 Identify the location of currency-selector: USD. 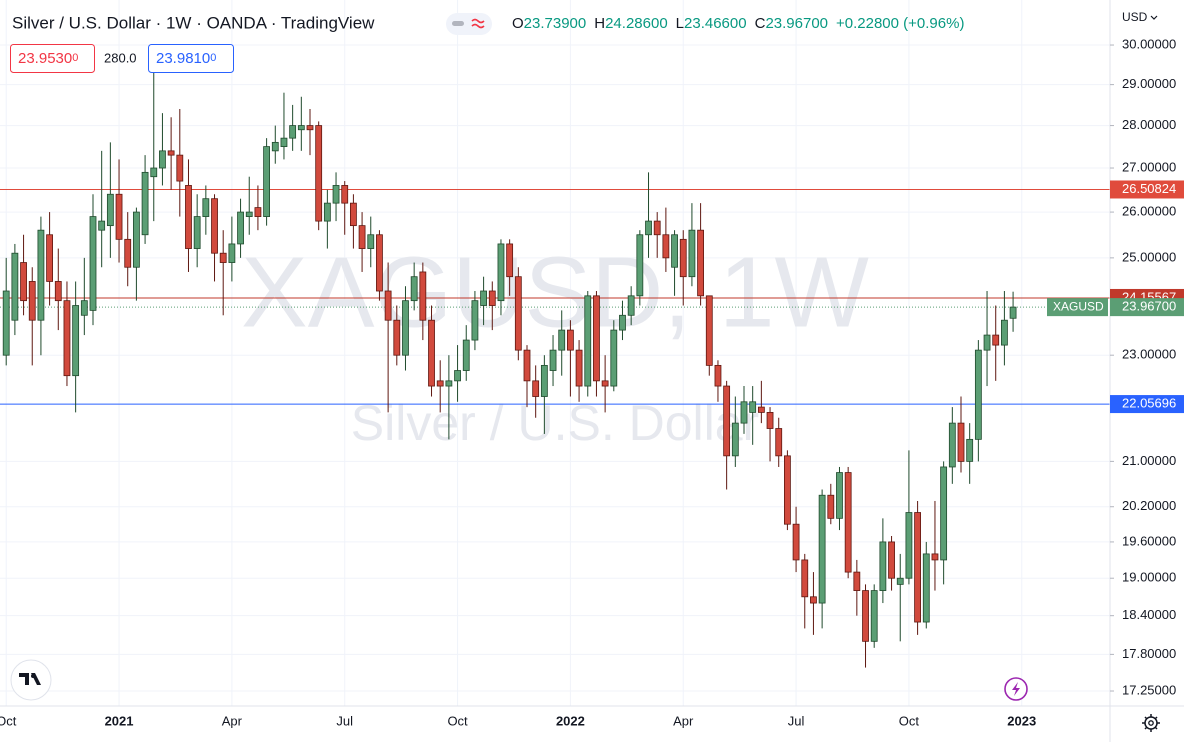
(1140, 17).